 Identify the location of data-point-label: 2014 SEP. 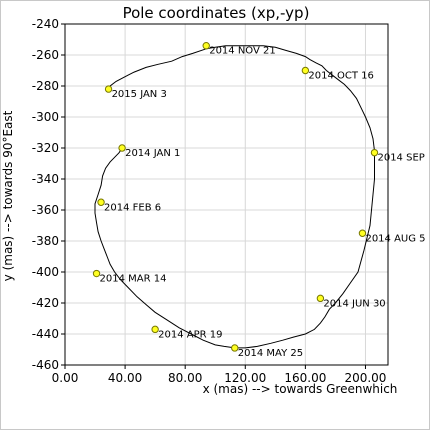
(400, 158).